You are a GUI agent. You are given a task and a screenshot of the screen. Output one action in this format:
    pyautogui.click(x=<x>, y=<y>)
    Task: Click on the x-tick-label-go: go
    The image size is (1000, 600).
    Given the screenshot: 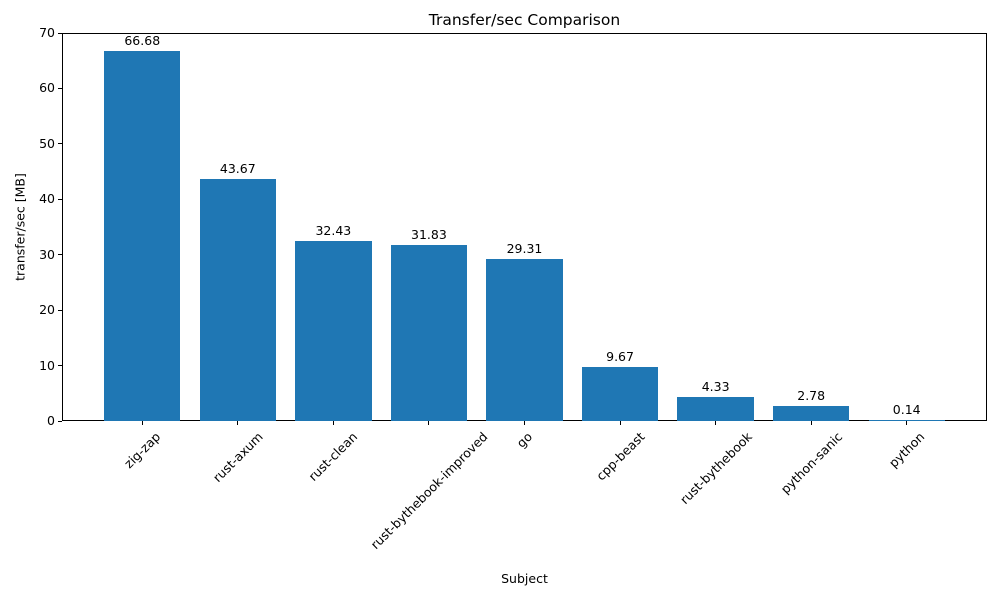 What is the action you would take?
    pyautogui.click(x=524, y=440)
    